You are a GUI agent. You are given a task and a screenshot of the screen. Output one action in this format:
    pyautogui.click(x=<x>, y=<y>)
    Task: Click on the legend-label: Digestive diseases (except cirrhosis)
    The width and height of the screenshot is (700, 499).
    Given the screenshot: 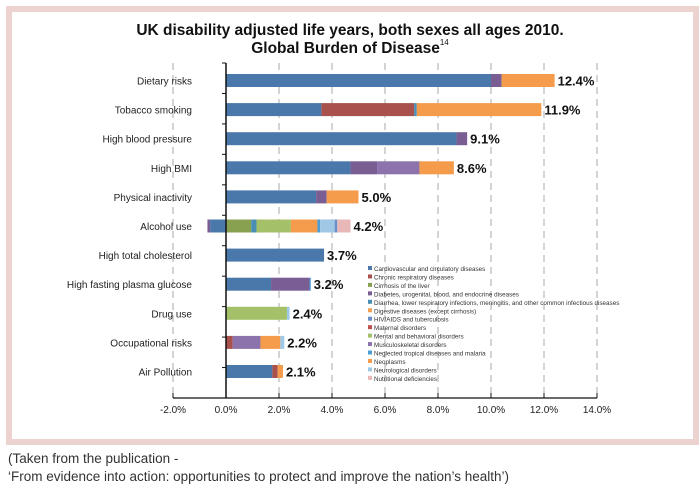 What is the action you would take?
    pyautogui.click(x=425, y=311)
    